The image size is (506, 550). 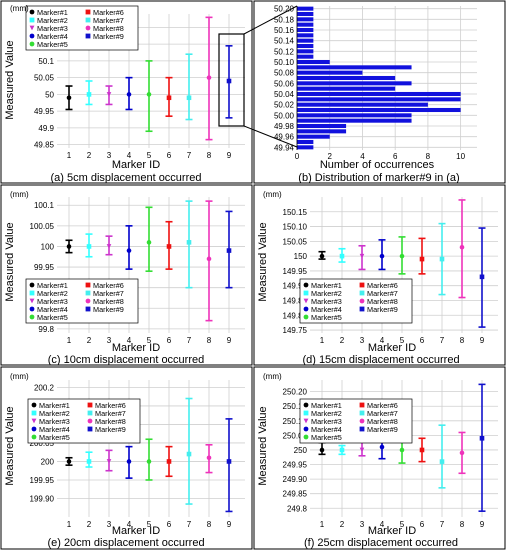 What do you see at coordinates (10, 261) in the screenshot?
I see `panel-c-ylabel: Measured Value` at bounding box center [10, 261].